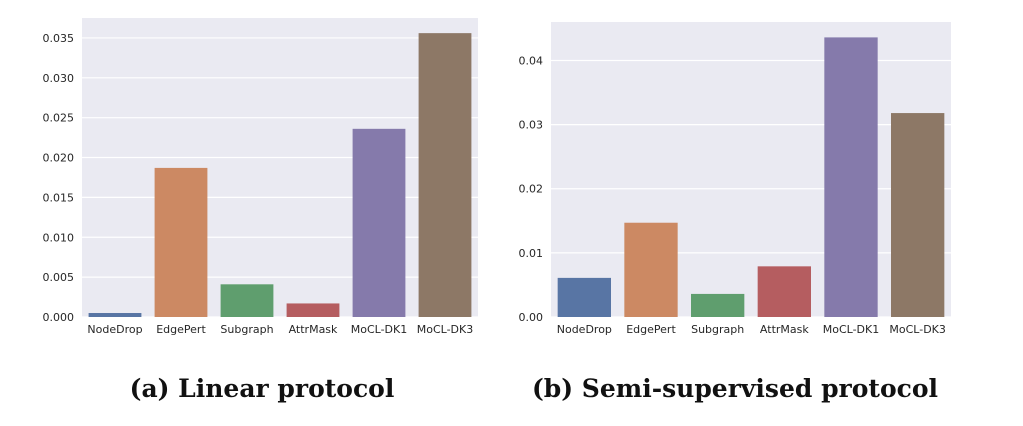 The width and height of the screenshot is (1023, 426). I want to click on caption-a: (a) Linear protocol, so click(262, 388).